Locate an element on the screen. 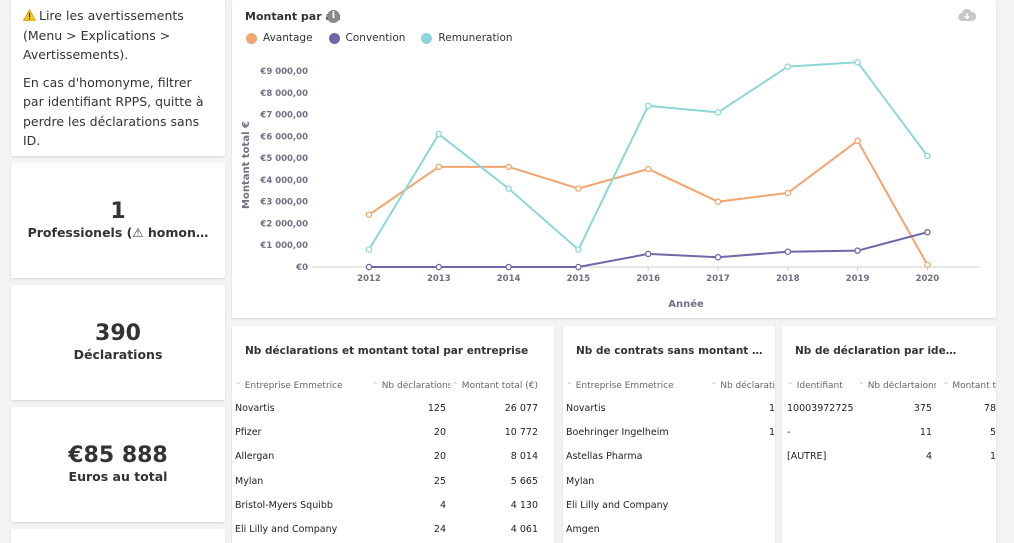 This screenshot has width=1014, height=543. x-tick-label: 2013 is located at coordinates (439, 279).